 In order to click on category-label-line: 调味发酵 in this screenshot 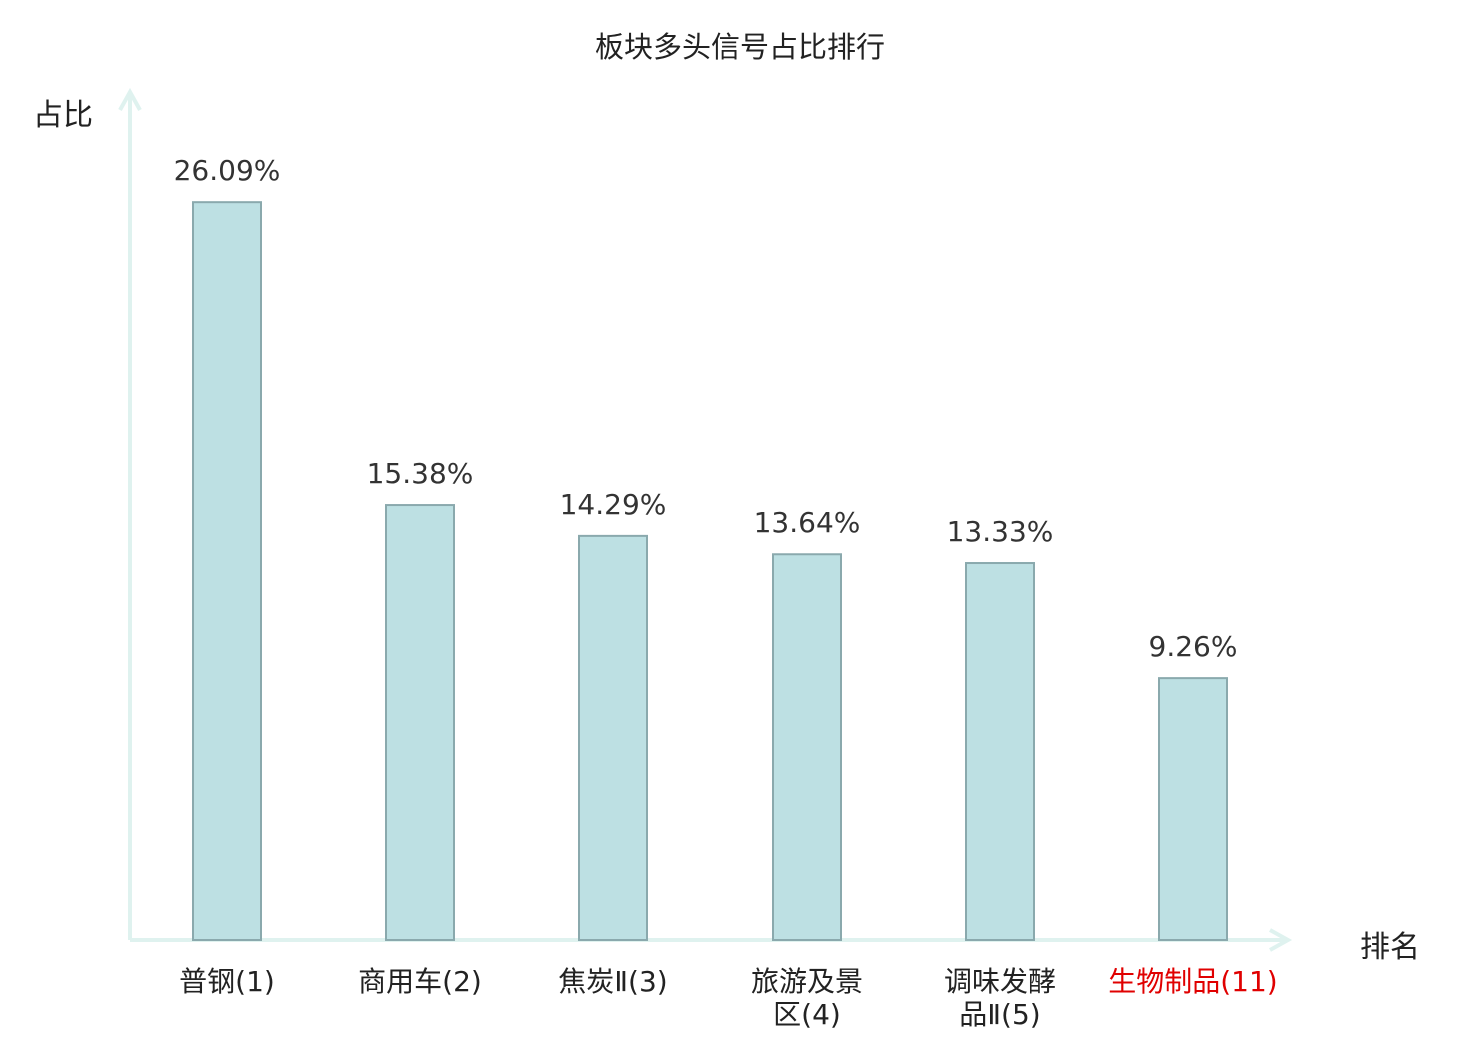, I will do `click(999, 981)`.